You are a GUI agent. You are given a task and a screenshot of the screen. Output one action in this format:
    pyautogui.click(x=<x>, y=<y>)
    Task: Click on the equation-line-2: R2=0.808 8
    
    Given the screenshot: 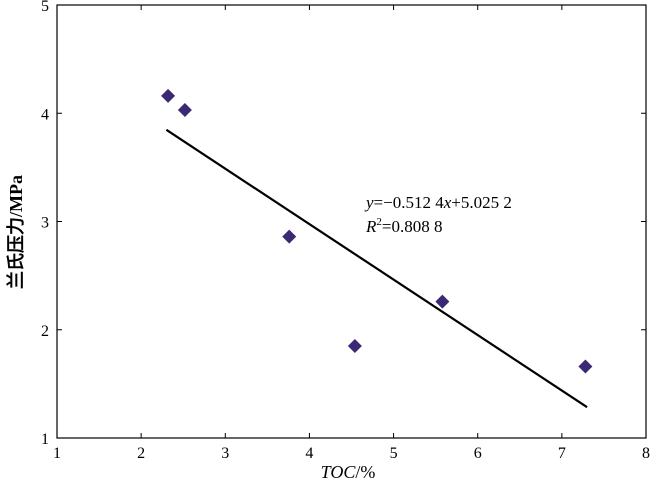 What is the action you would take?
    pyautogui.click(x=403, y=226)
    